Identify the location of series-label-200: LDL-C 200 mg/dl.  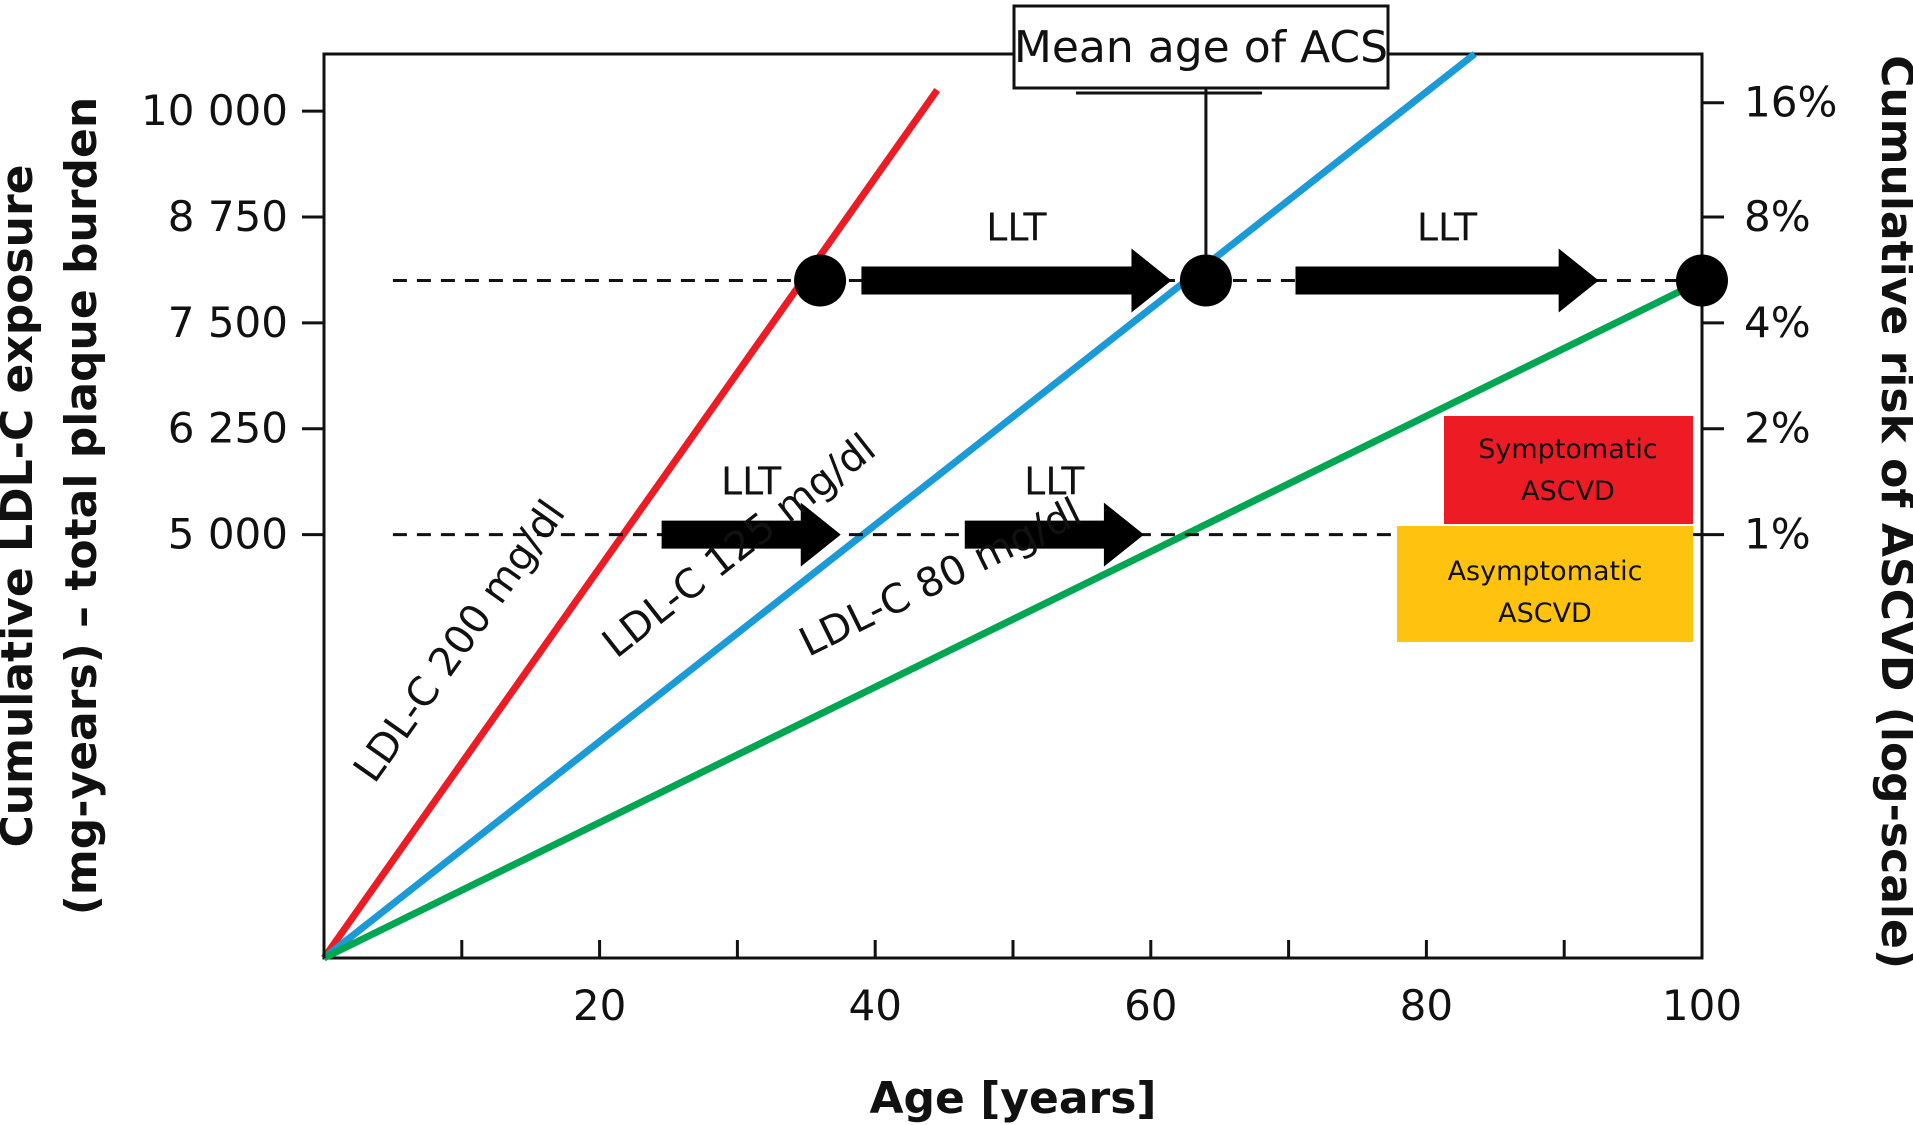
(460, 641).